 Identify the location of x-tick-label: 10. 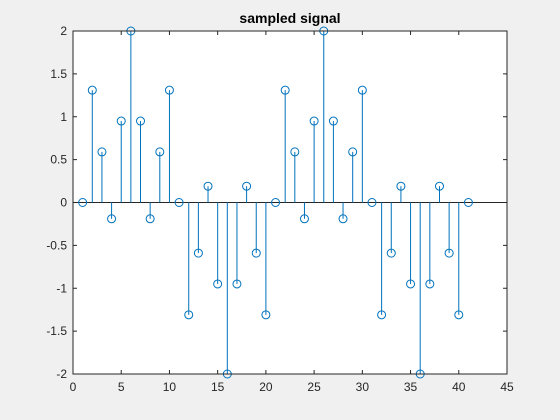
(170, 387).